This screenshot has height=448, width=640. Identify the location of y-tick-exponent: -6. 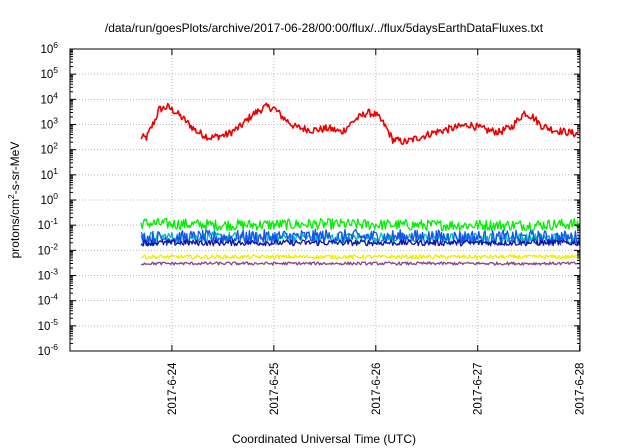
(54, 347).